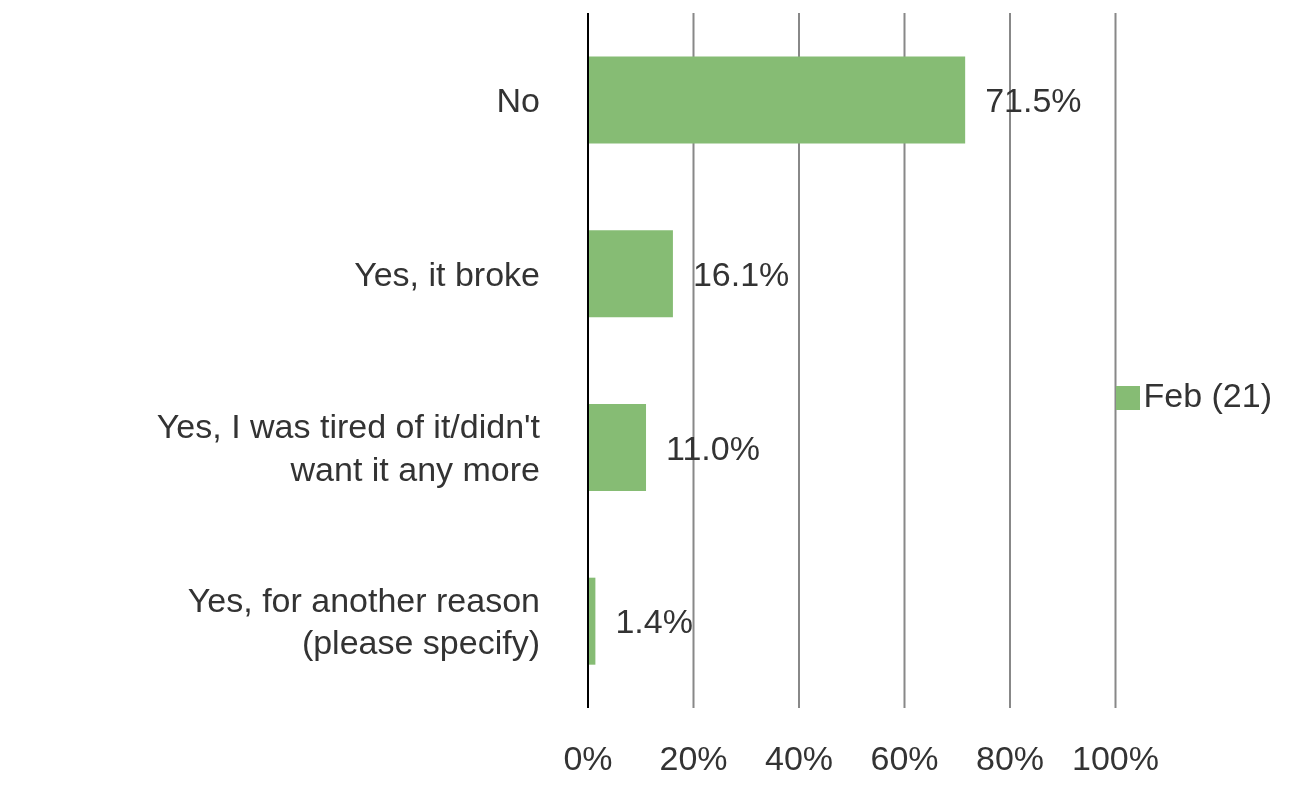 This screenshot has width=1310, height=789. I want to click on y-tick-label: Yes, I was tired of it/didn't want it any more, so click(348, 447).